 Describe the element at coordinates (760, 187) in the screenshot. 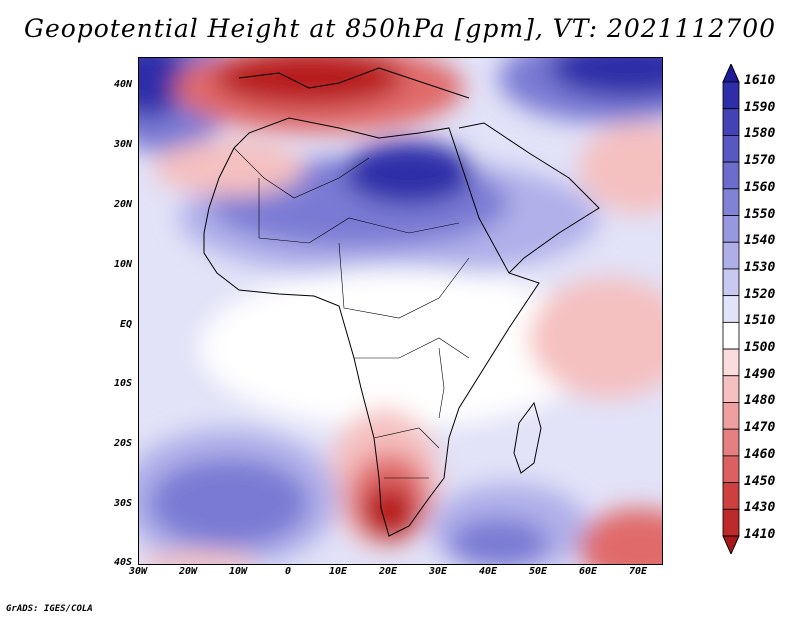

I see `colorbar-level-label: 1560` at that location.